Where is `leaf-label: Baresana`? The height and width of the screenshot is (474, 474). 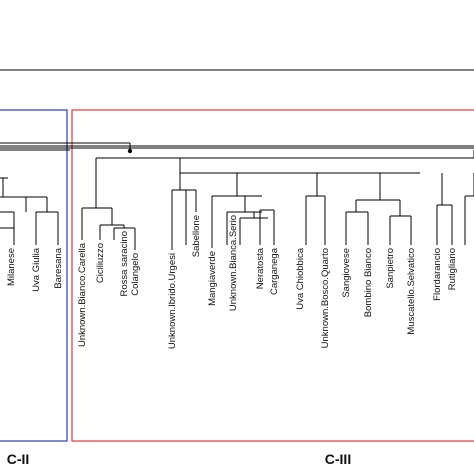 leaf-label: Baresana is located at coordinates (58, 267).